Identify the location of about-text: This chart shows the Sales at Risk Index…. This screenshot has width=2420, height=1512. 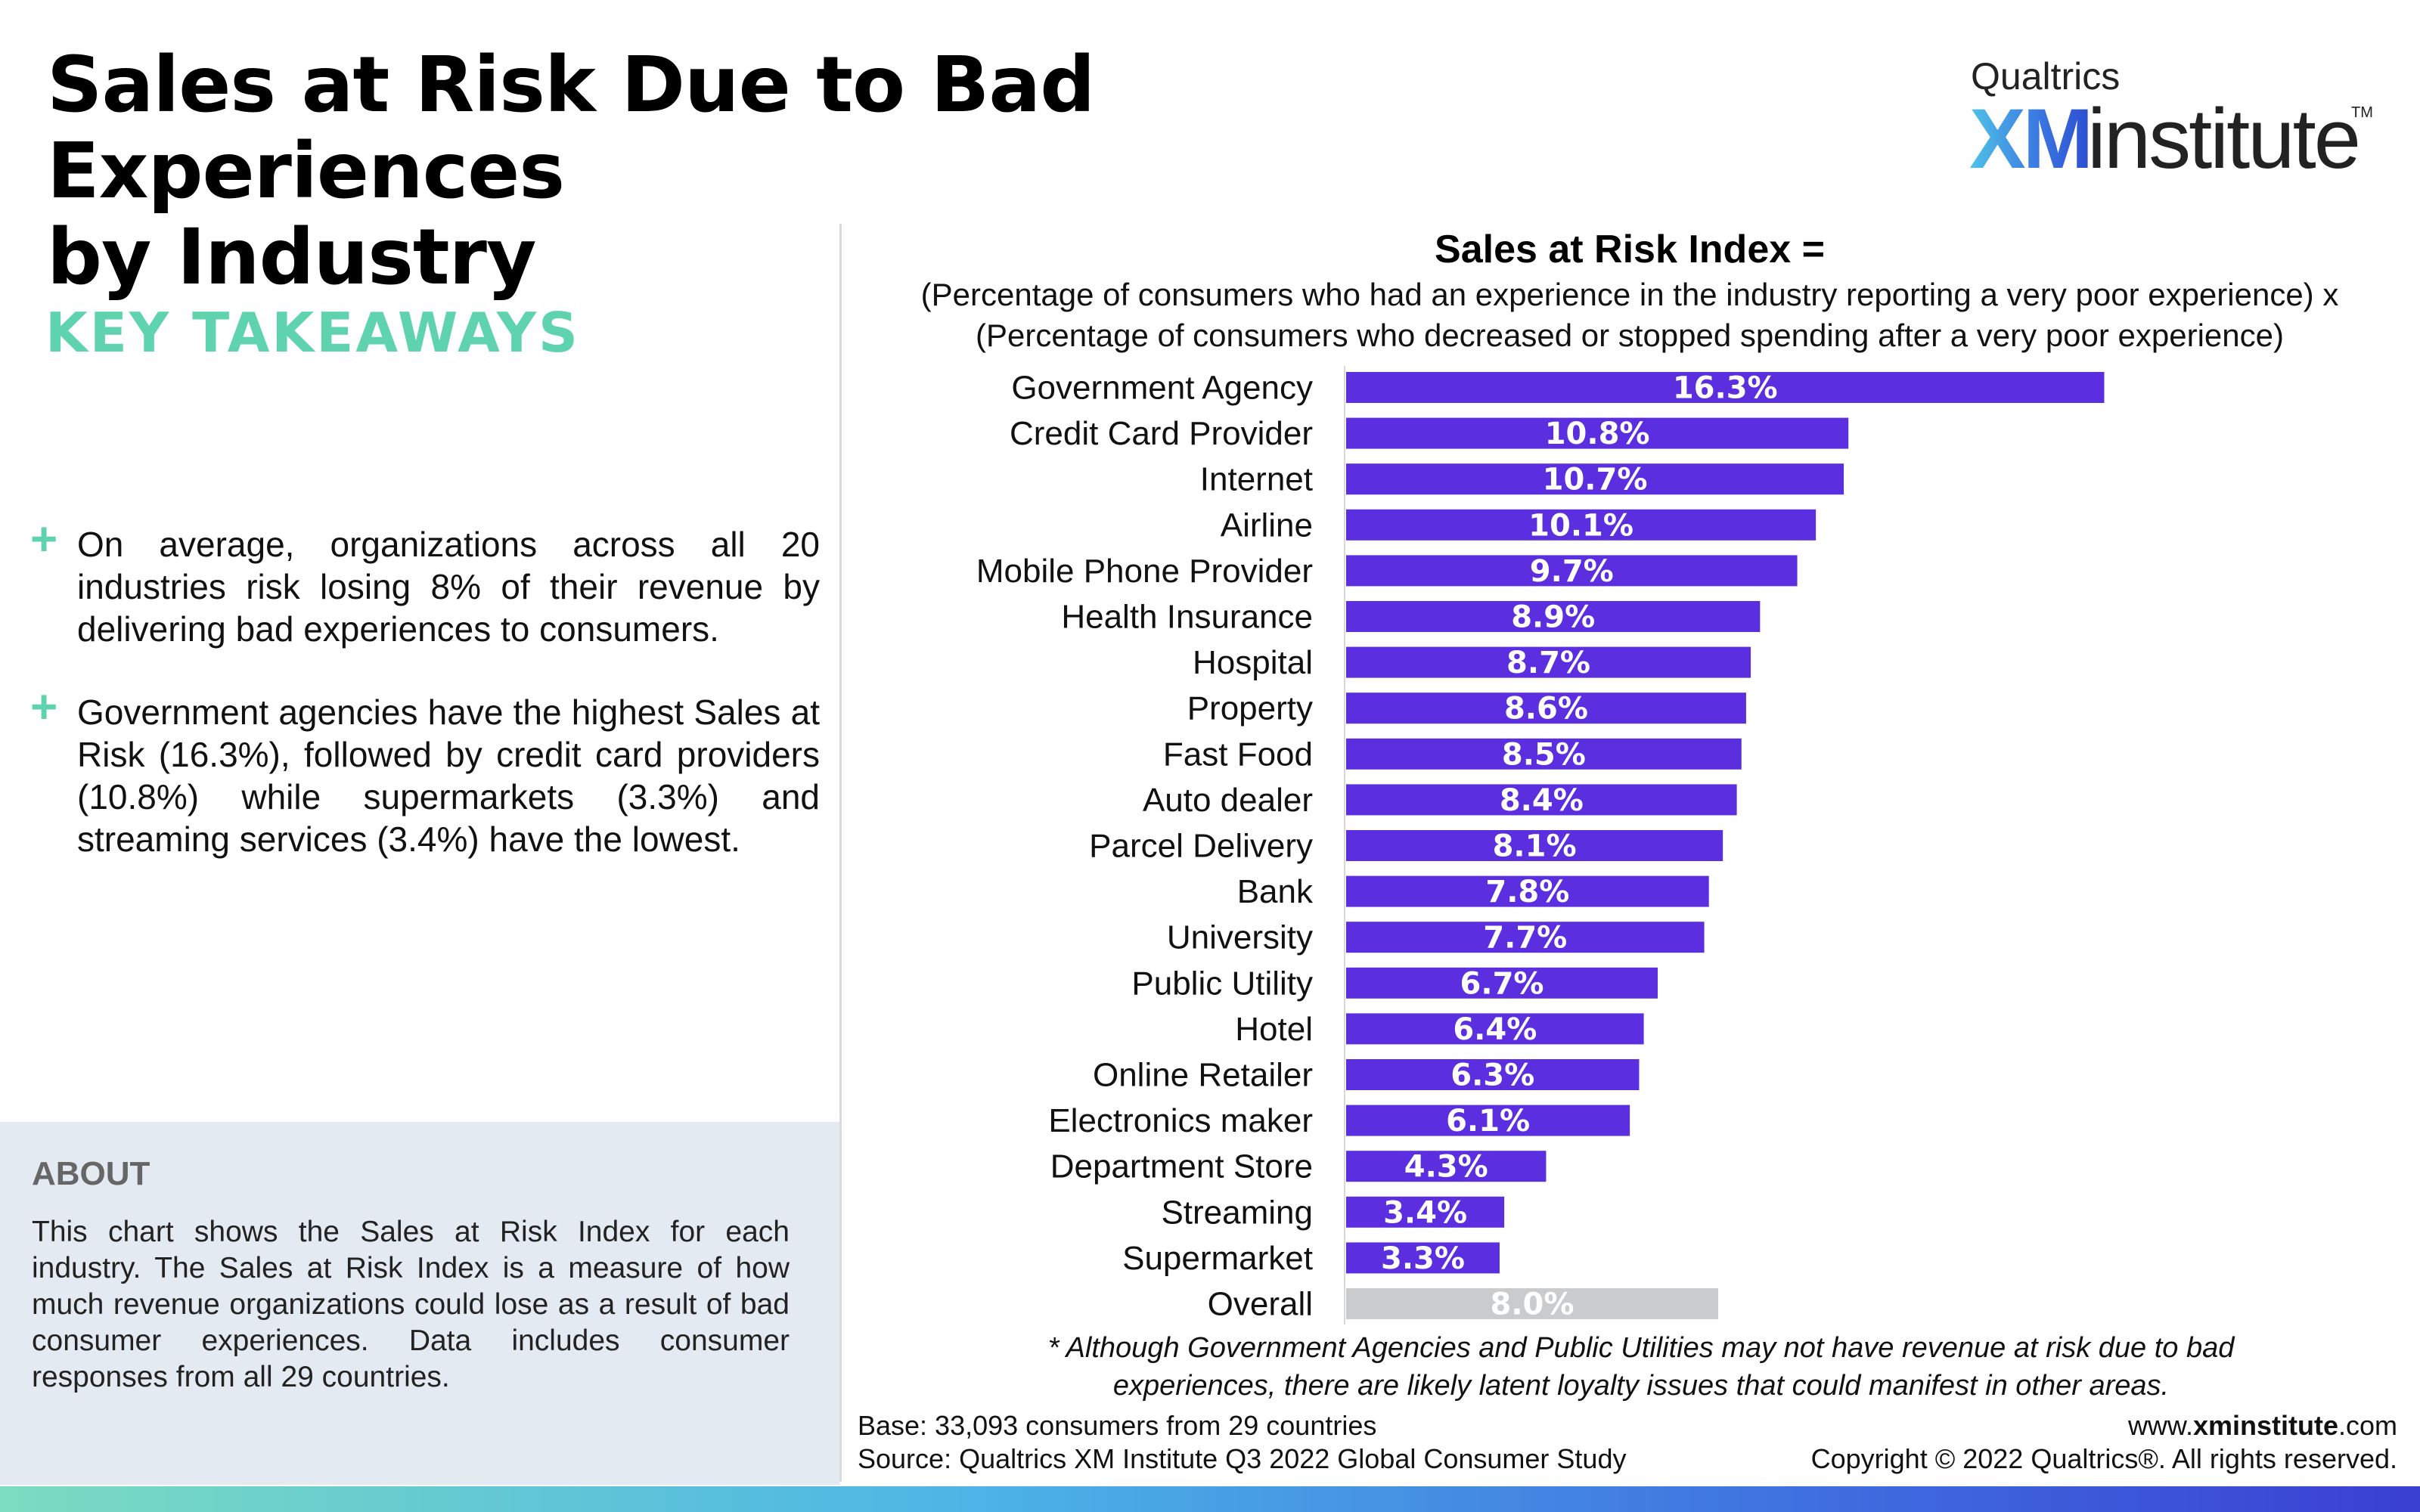
(411, 1304).